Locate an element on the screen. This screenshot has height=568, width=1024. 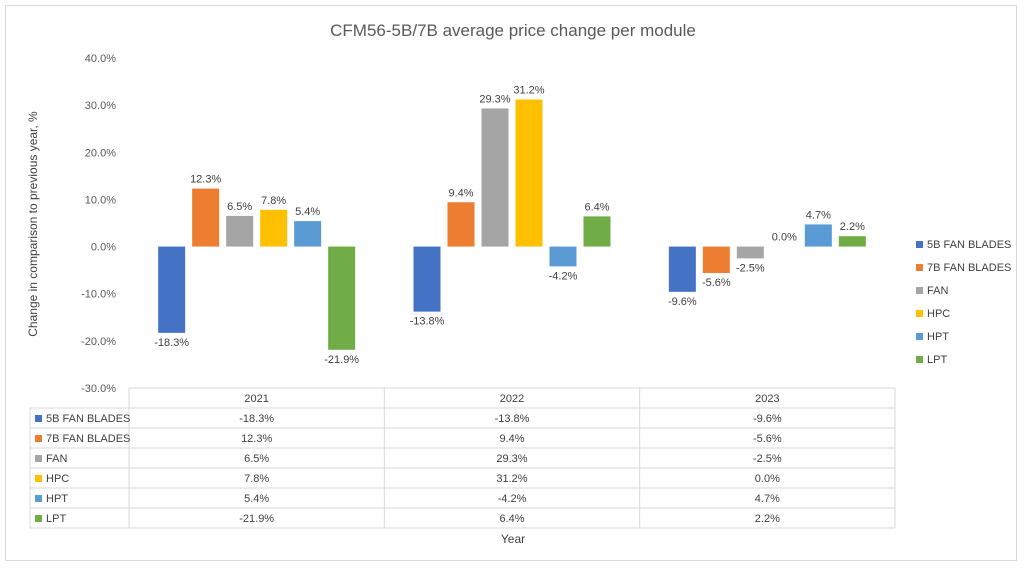
legend: 5B FAN BLADES 7B FAN BLADES FAN HPC HPT LPT is located at coordinates (963, 302).